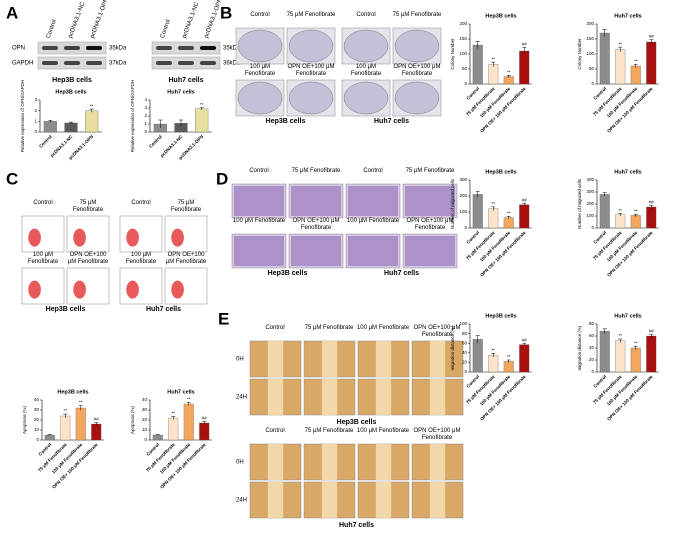  I want to click on y-tick-label: 2, so click(35, 110).